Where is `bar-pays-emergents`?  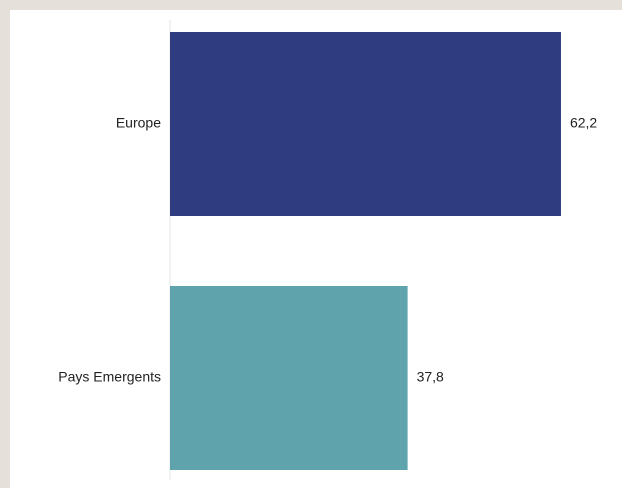
bar-pays-emergents is located at coordinates (289, 378).